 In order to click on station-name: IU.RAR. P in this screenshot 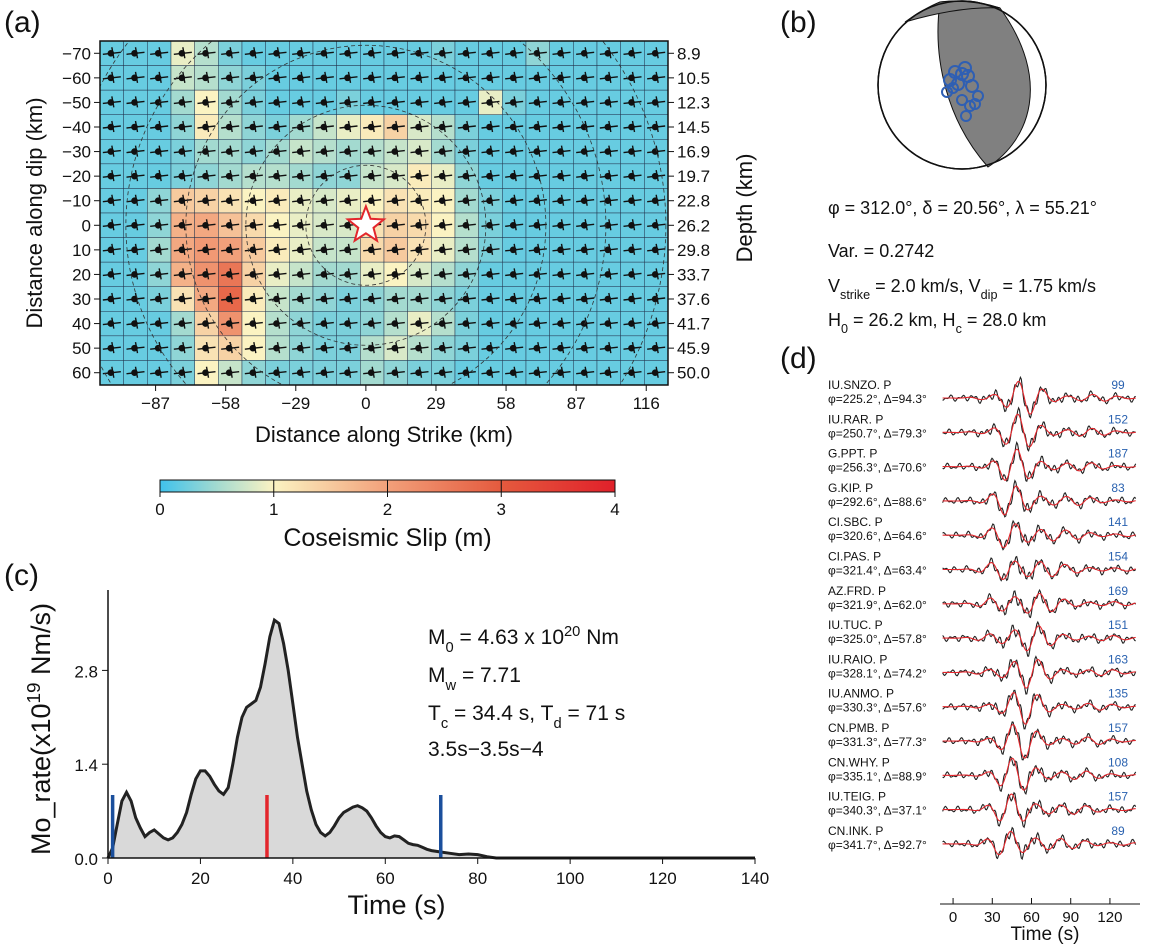, I will do `click(855, 419)`.